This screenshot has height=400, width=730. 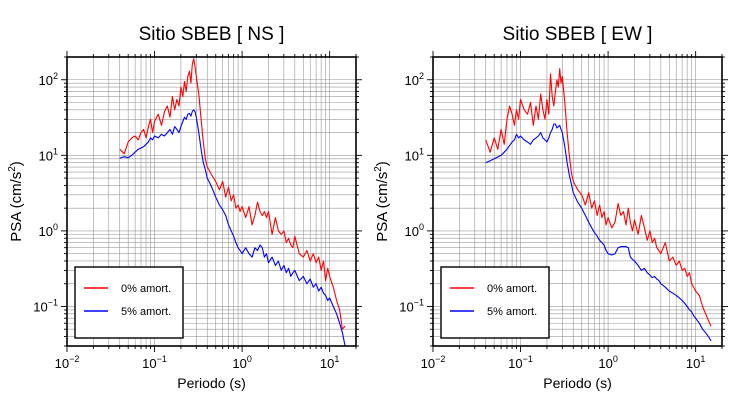 What do you see at coordinates (578, 34) in the screenshot?
I see `chart-title: Sitio SBEB [ EW ]` at bounding box center [578, 34].